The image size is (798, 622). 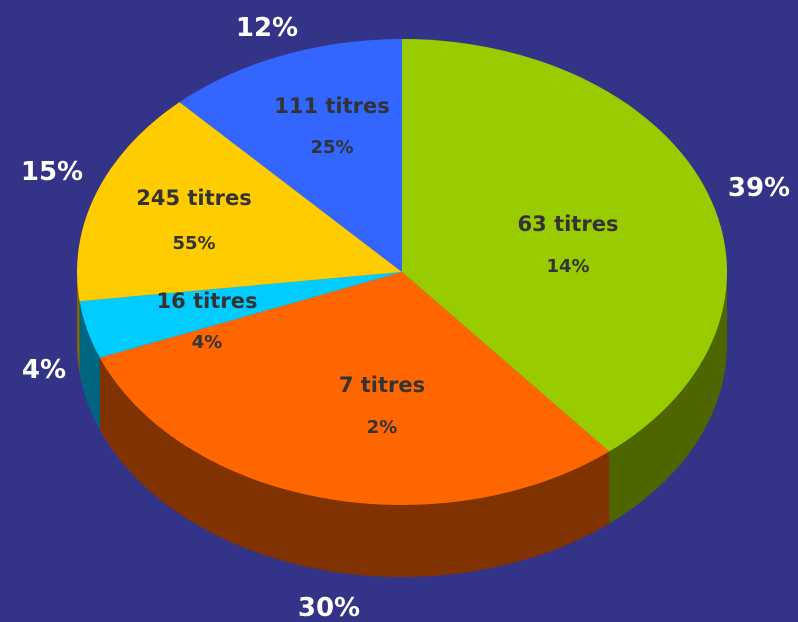 I want to click on slice-count-label-0: 63 titres, so click(x=568, y=224).